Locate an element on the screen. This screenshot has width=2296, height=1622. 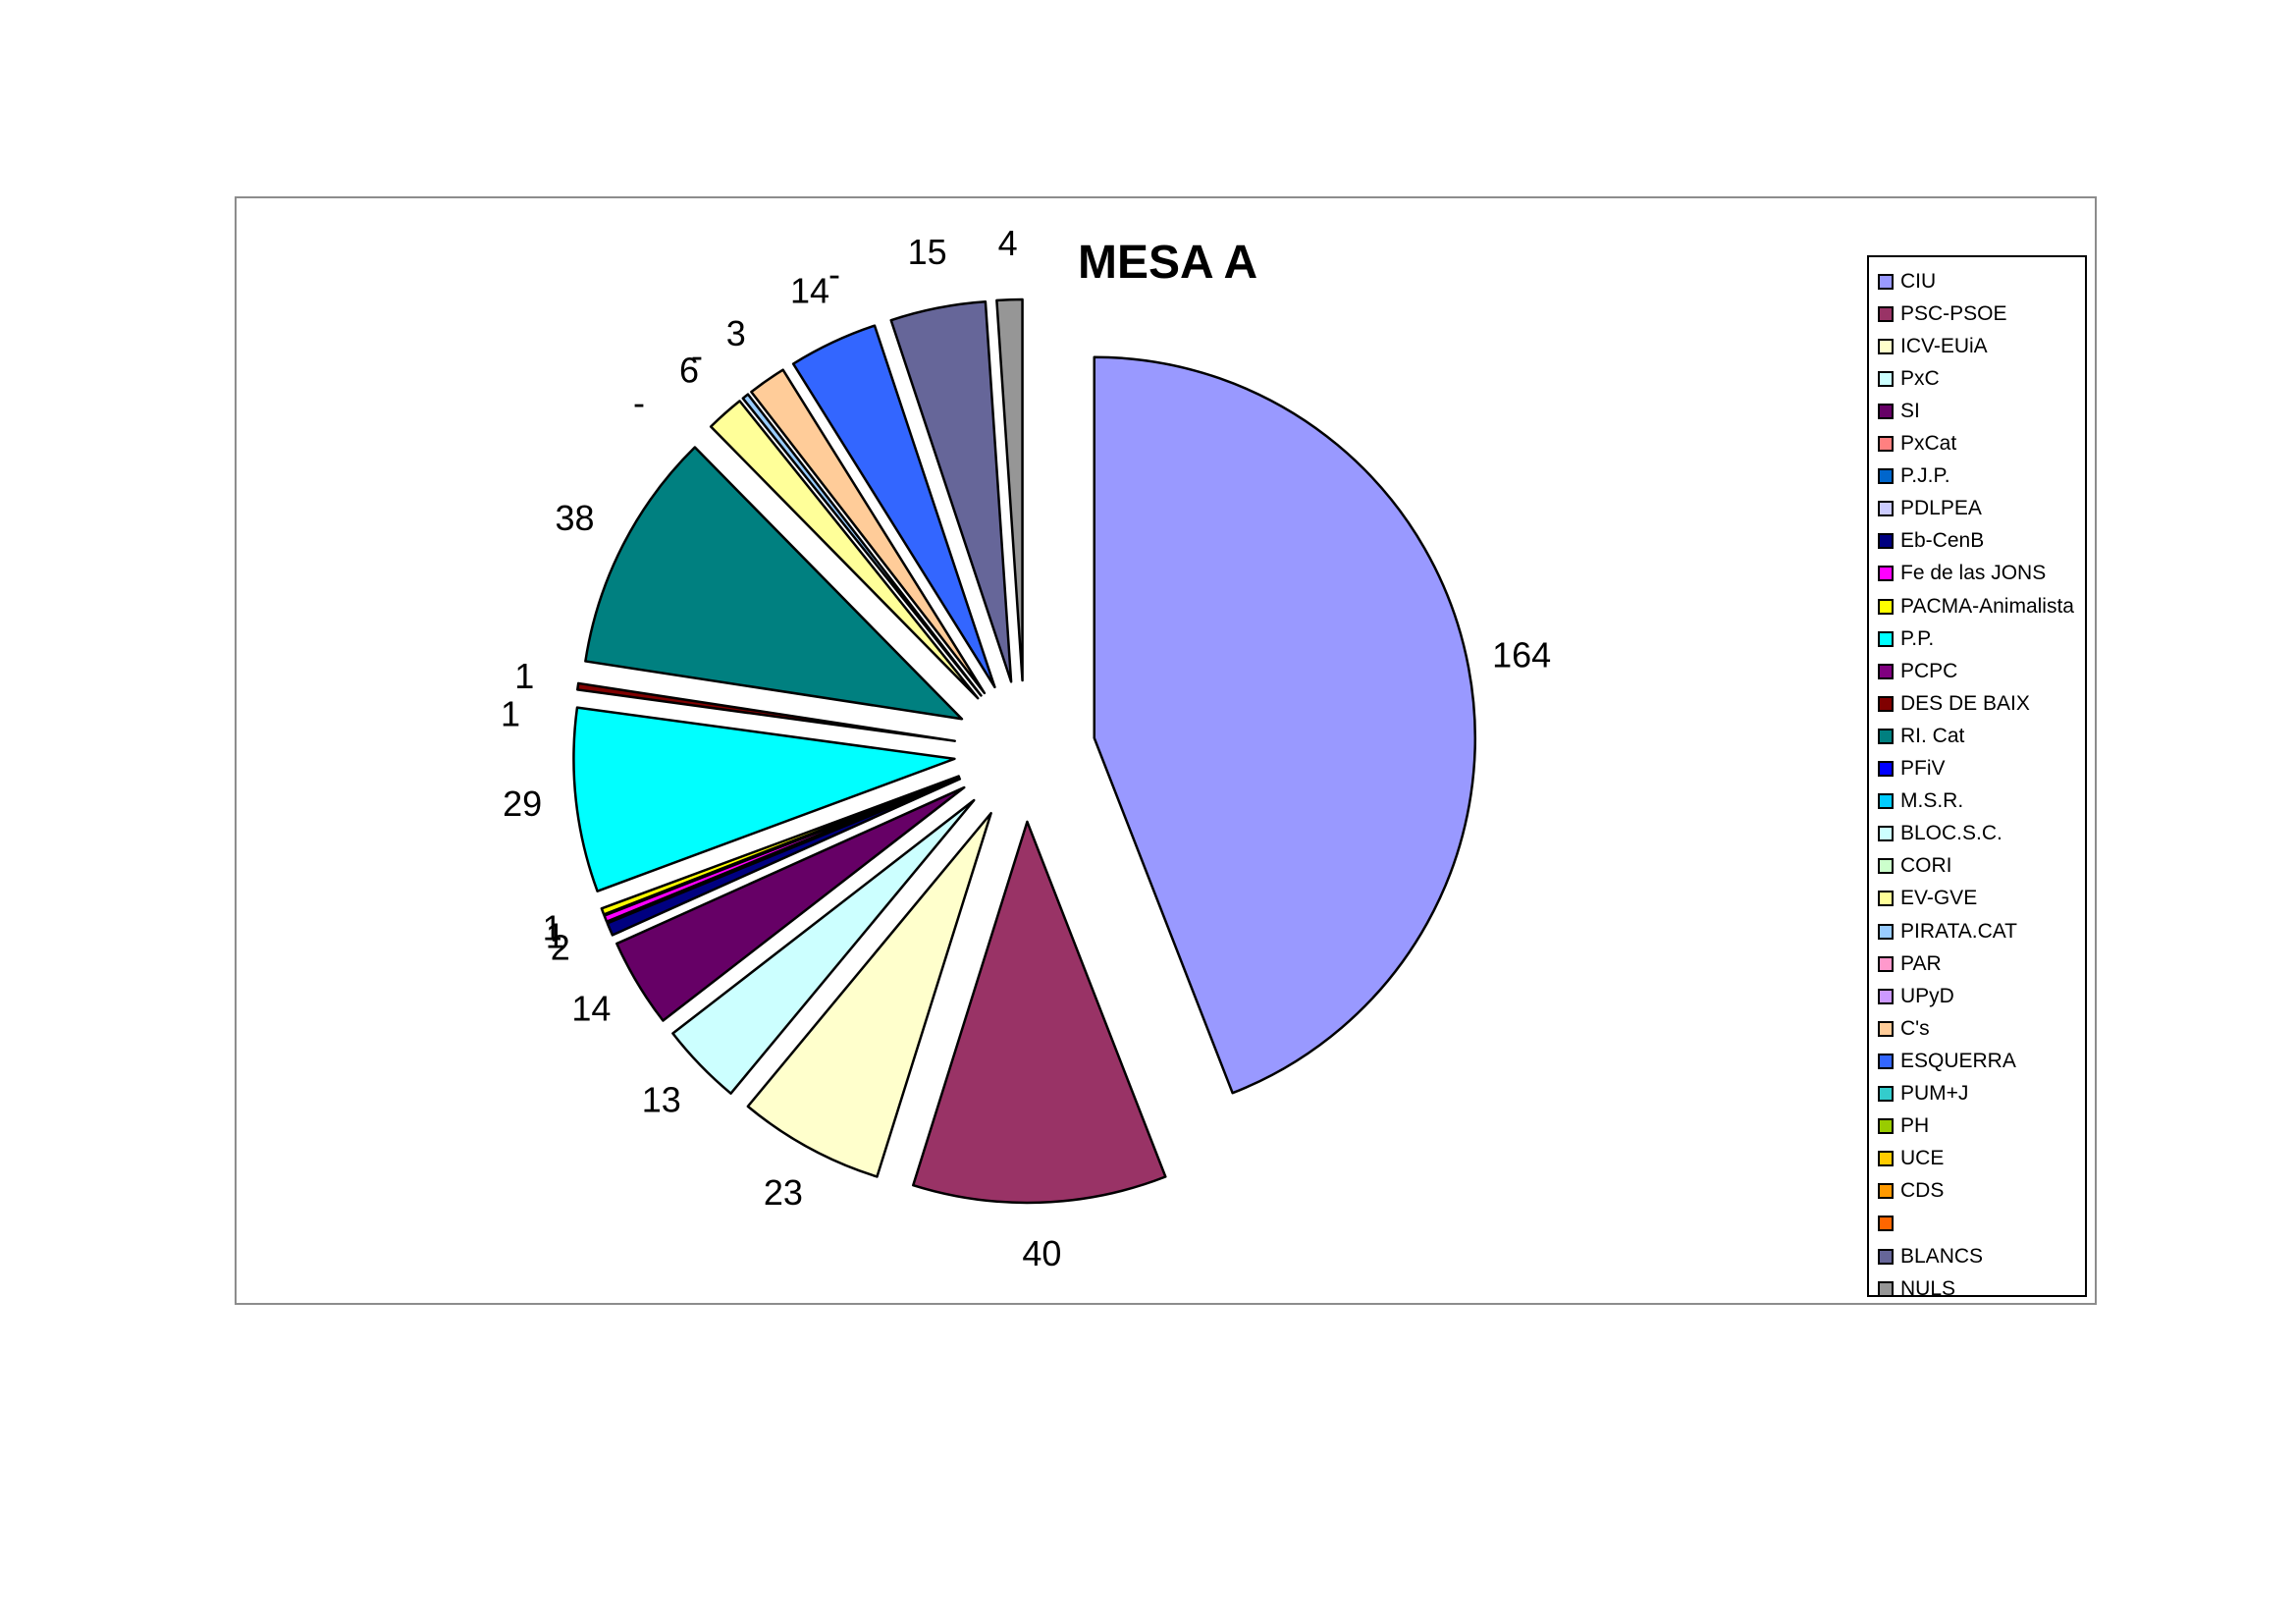
data-label: 4 is located at coordinates (1008, 243).